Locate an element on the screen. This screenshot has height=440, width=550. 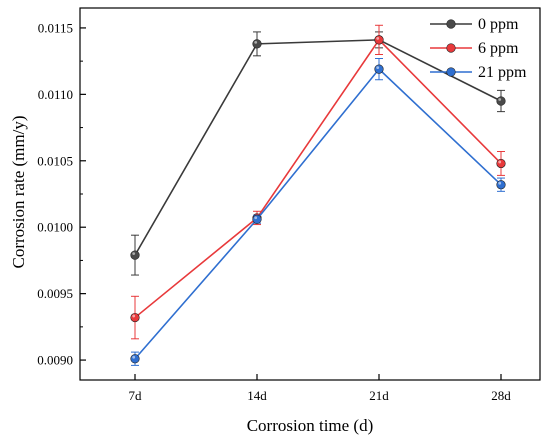
legend-item: 21 ppm is located at coordinates (478, 72).